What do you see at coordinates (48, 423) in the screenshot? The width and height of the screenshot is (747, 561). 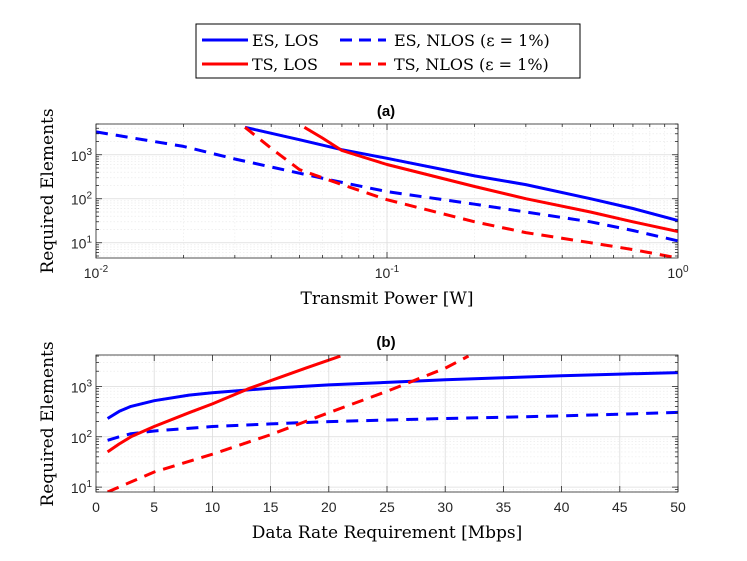 I see `chart-b-ylabel: Required Elements` at bounding box center [48, 423].